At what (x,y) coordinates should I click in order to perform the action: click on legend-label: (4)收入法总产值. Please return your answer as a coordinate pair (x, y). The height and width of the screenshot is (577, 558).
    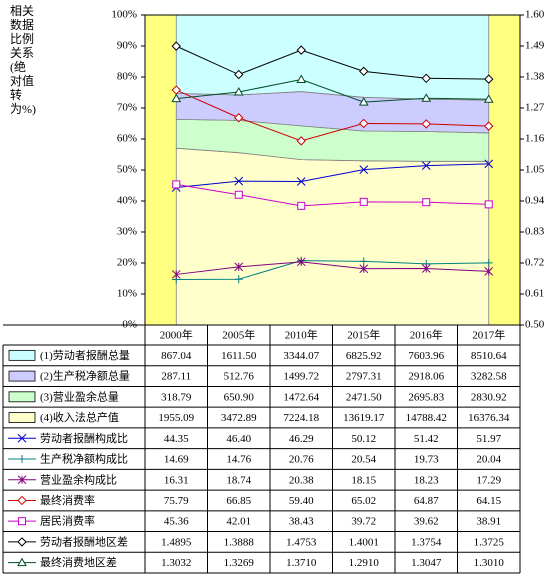
    Looking at the image, I should click on (79, 417).